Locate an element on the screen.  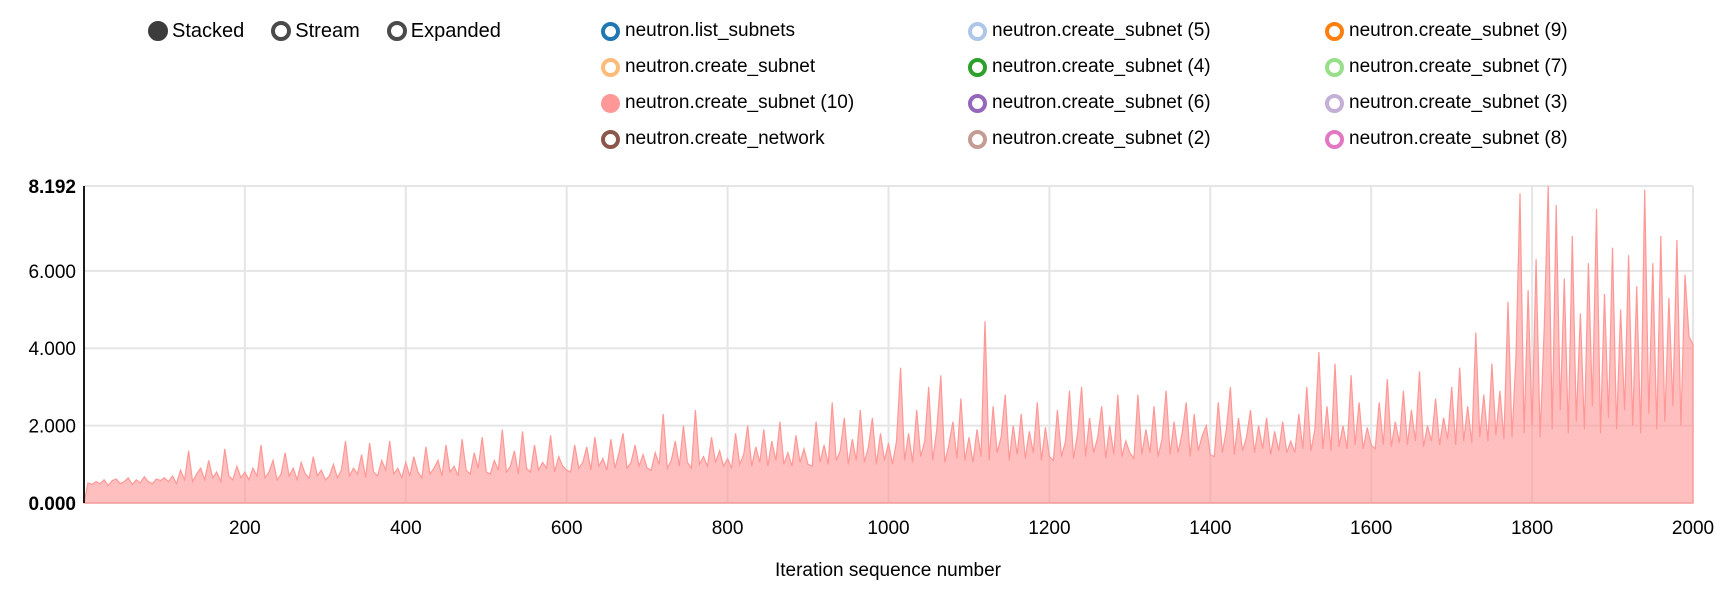
legend-item: neutron.create_subnet (8) is located at coordinates (1446, 139).